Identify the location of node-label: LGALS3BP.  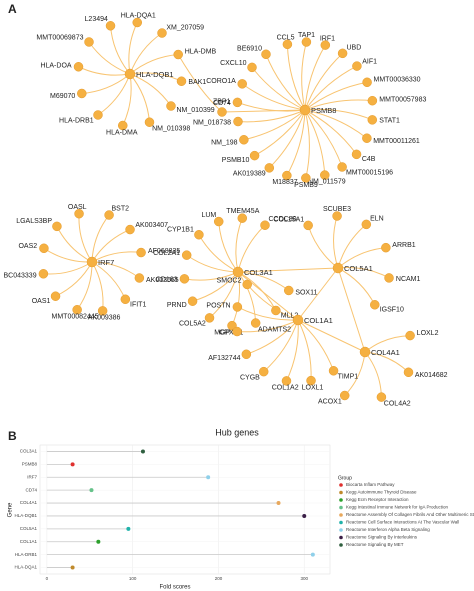
(34, 221).